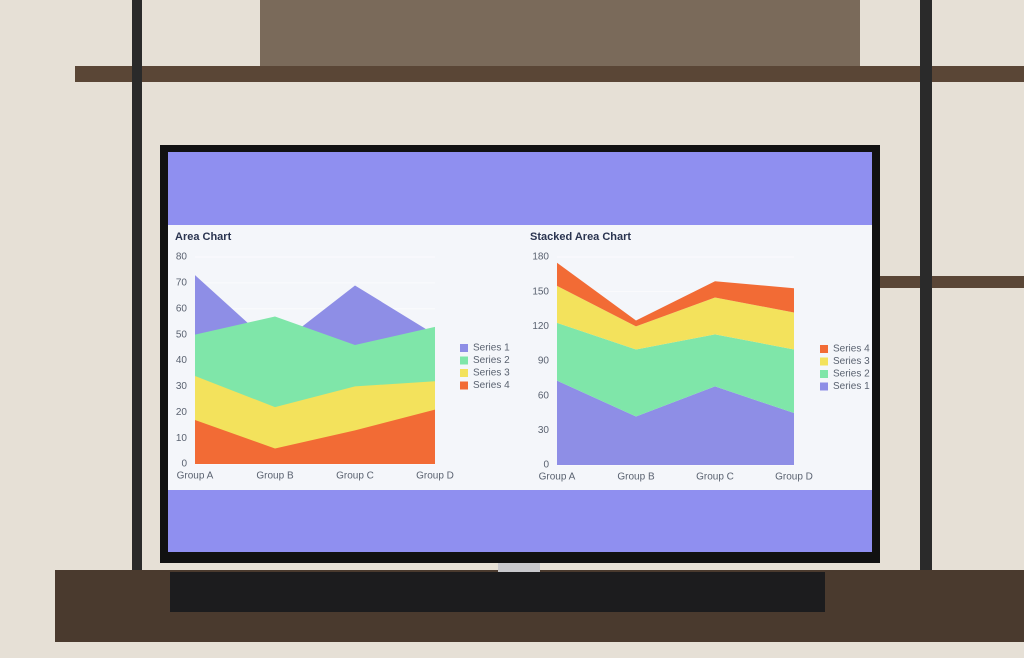 The height and width of the screenshot is (658, 1024). I want to click on chart-title: Stacked Area Chart, so click(580, 237).